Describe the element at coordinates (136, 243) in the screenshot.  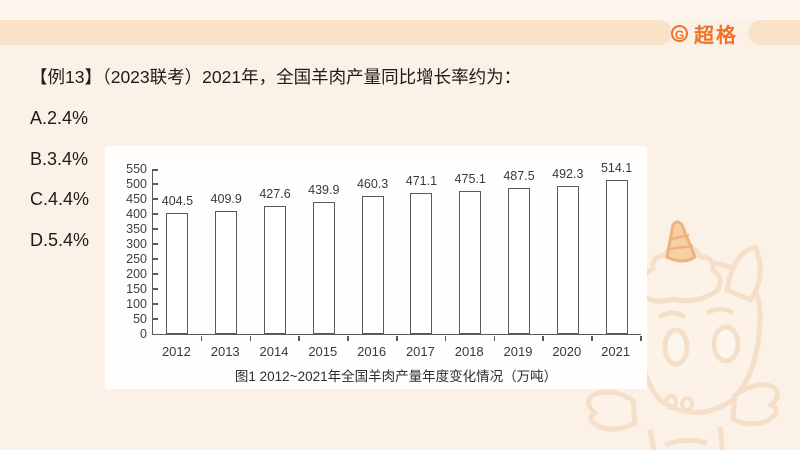
I see `y-tick-label: 300` at that location.